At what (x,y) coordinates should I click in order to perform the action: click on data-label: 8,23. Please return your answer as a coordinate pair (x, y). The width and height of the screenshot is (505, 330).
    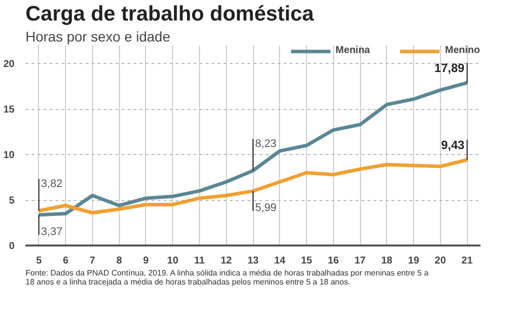
    Looking at the image, I should click on (266, 144).